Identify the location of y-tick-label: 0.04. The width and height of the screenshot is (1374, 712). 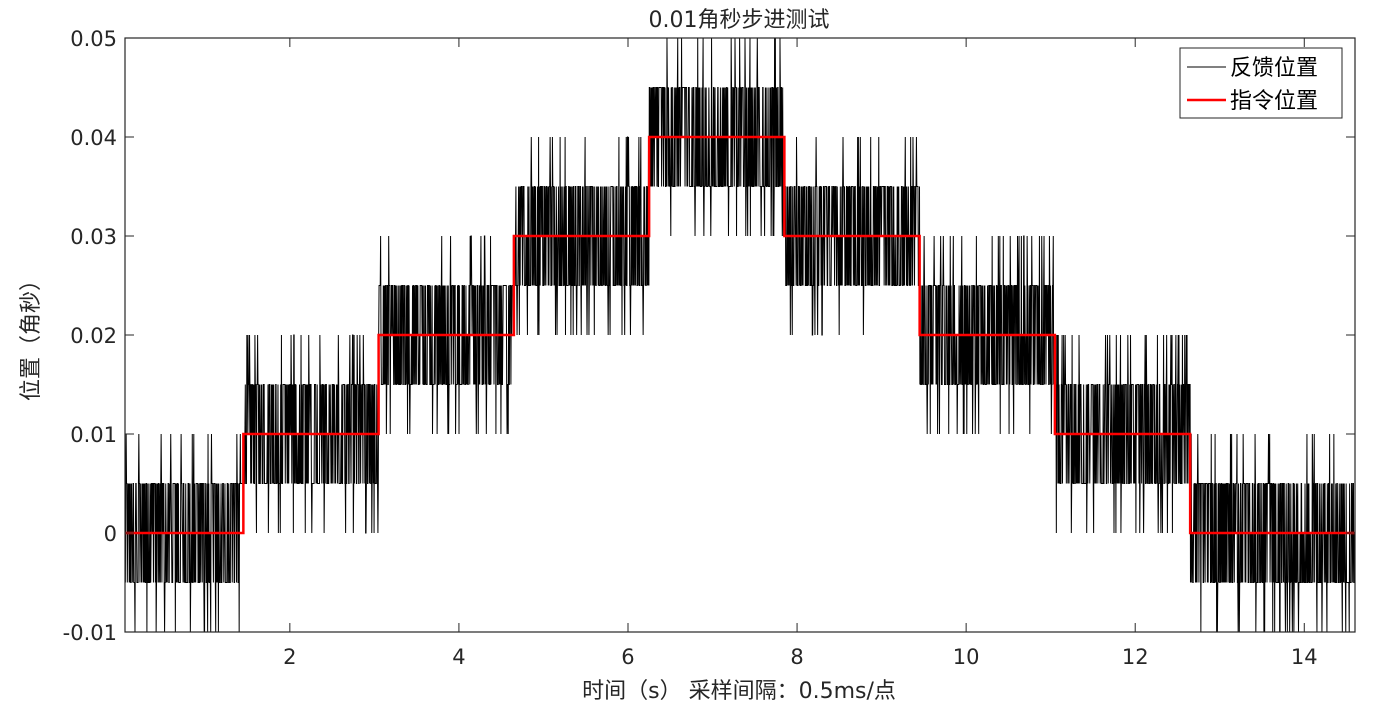
(93, 138).